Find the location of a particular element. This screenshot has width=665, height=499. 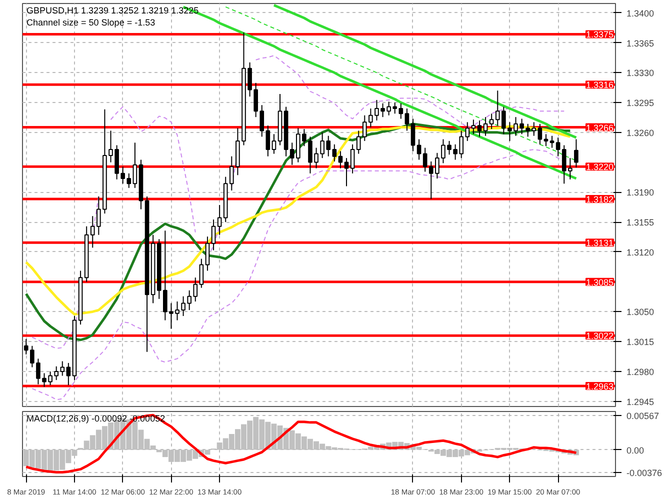

ref-line-label: 1.3182 is located at coordinates (600, 199).